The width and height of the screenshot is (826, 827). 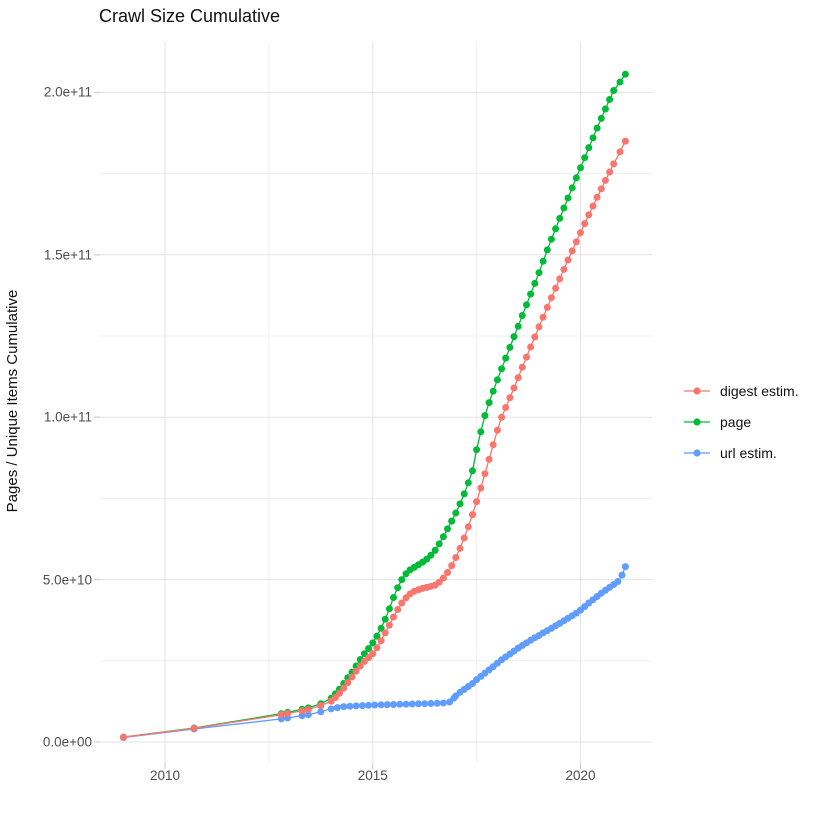 What do you see at coordinates (12, 401) in the screenshot?
I see `y-axis-title: Pages / Unique Items Cumulative` at bounding box center [12, 401].